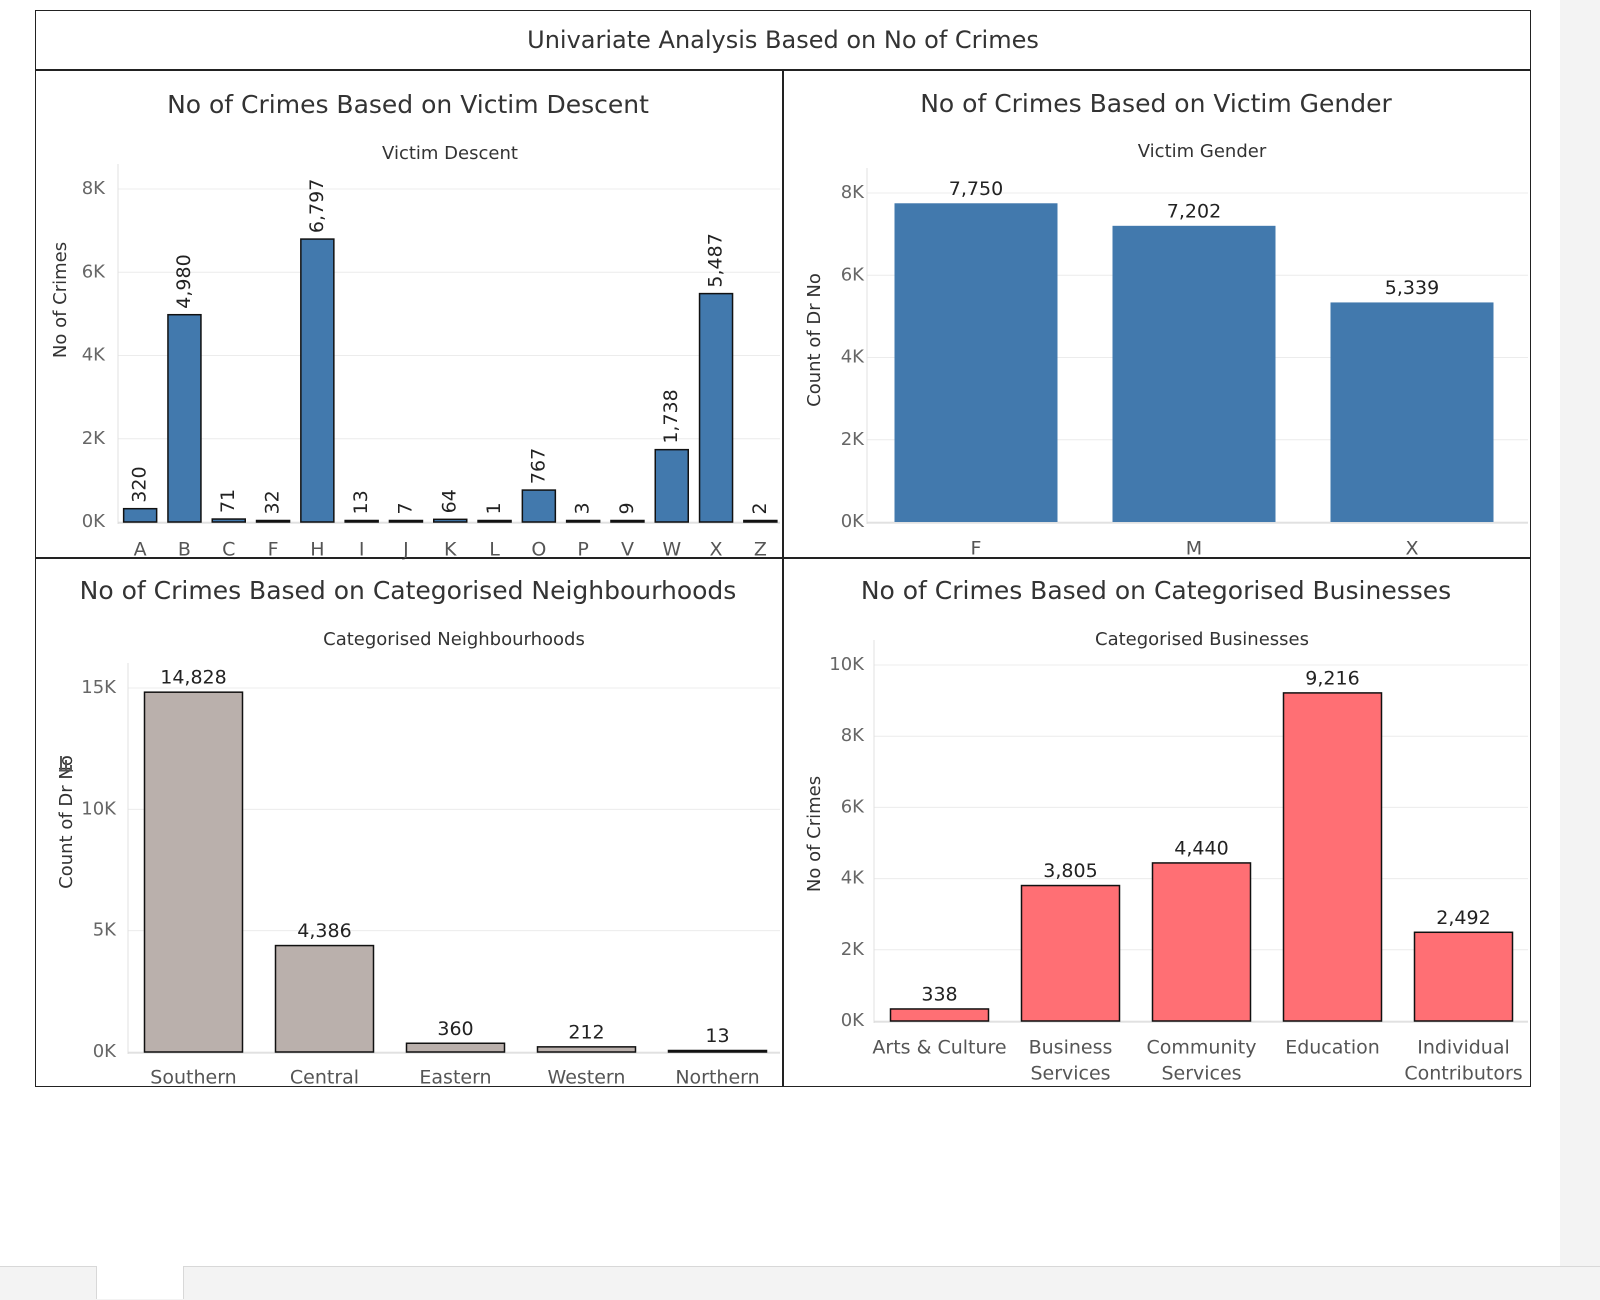 This screenshot has height=1300, width=1600. What do you see at coordinates (538, 466) in the screenshot?
I see `data-label: 767` at bounding box center [538, 466].